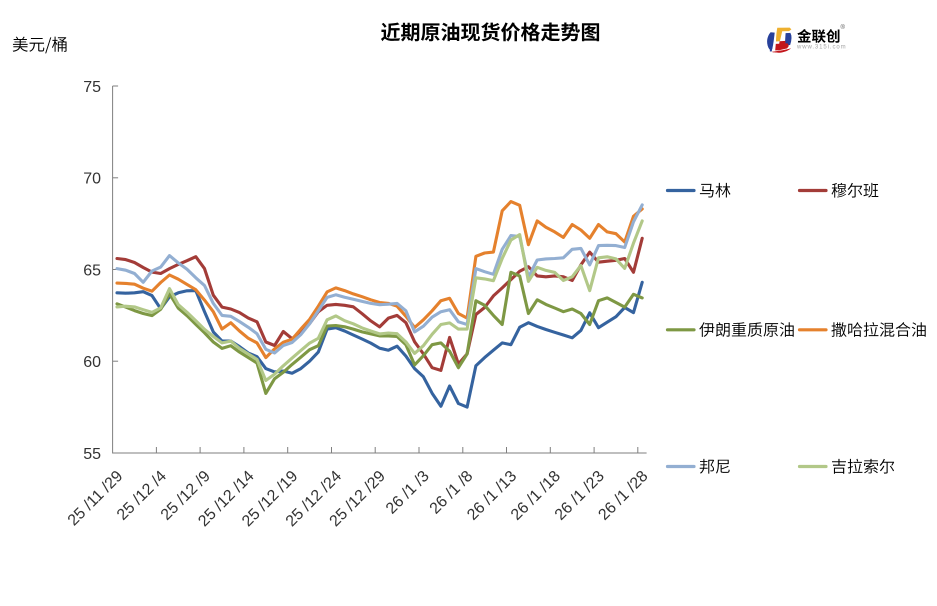 The height and width of the screenshot is (606, 937). Describe the element at coordinates (92, 270) in the screenshot. I see `svg-text: 65` at that location.